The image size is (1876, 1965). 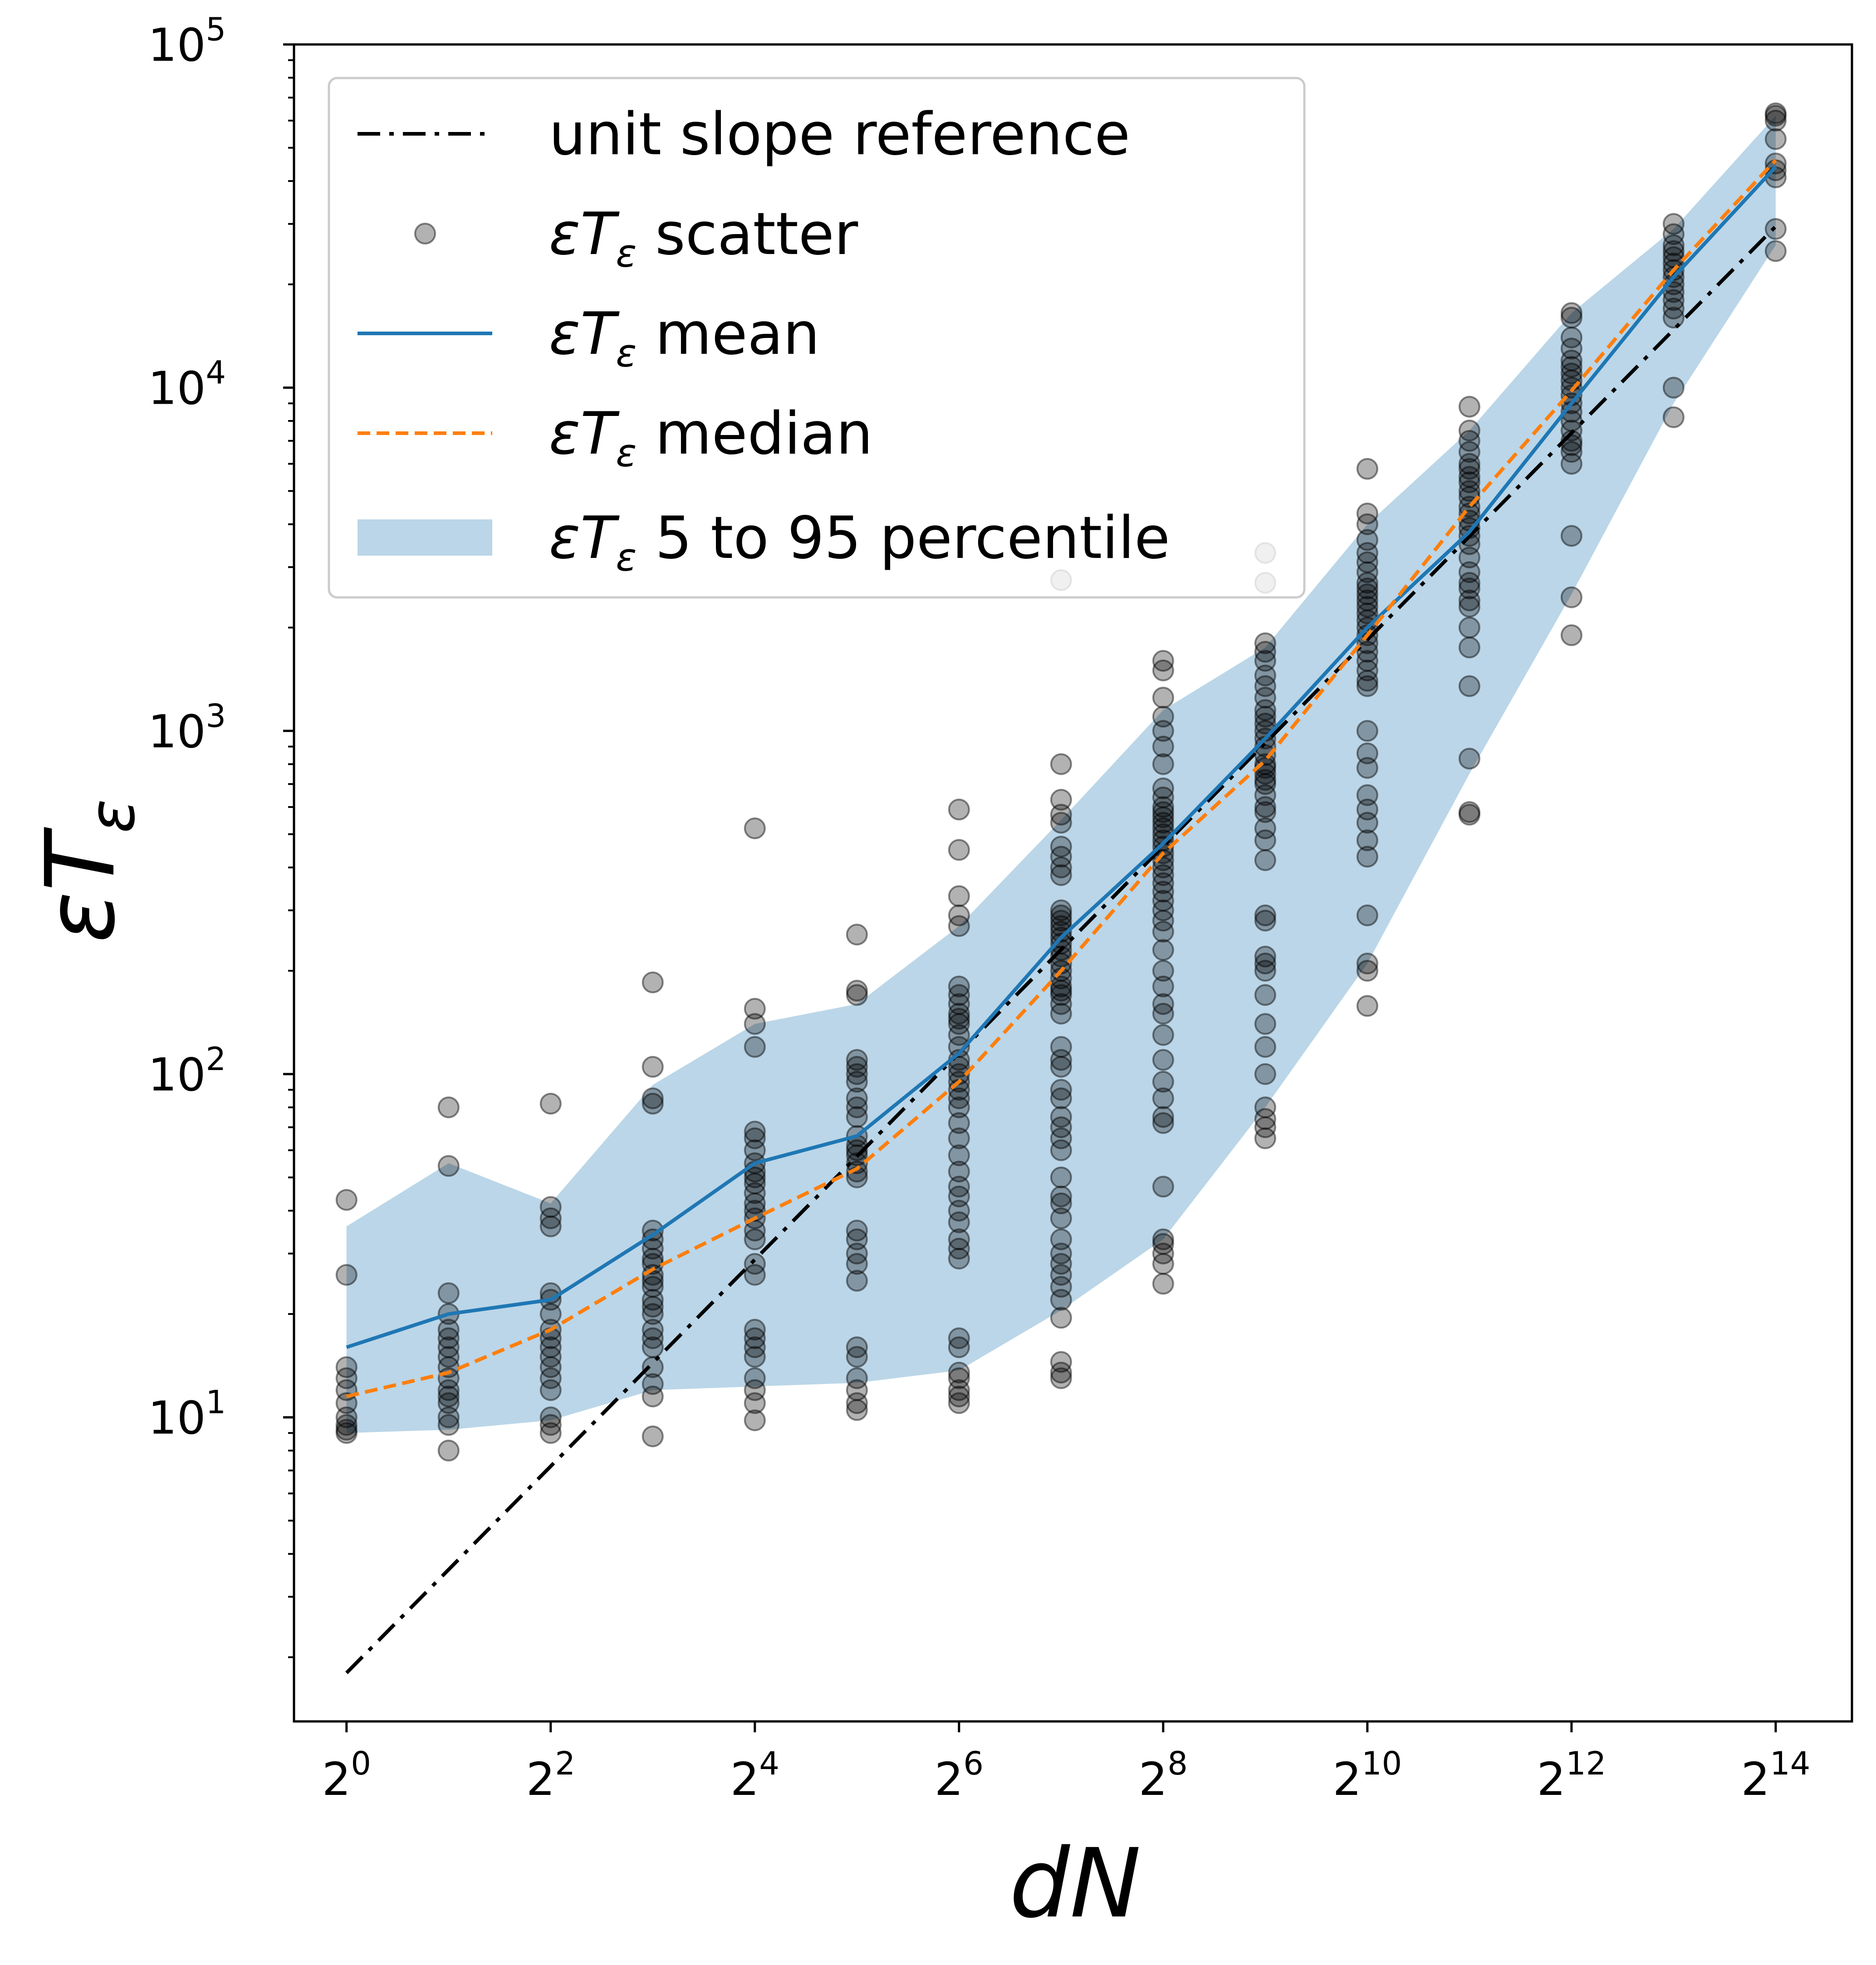 I want to click on svg-text: εTε, so click(x=87, y=871).